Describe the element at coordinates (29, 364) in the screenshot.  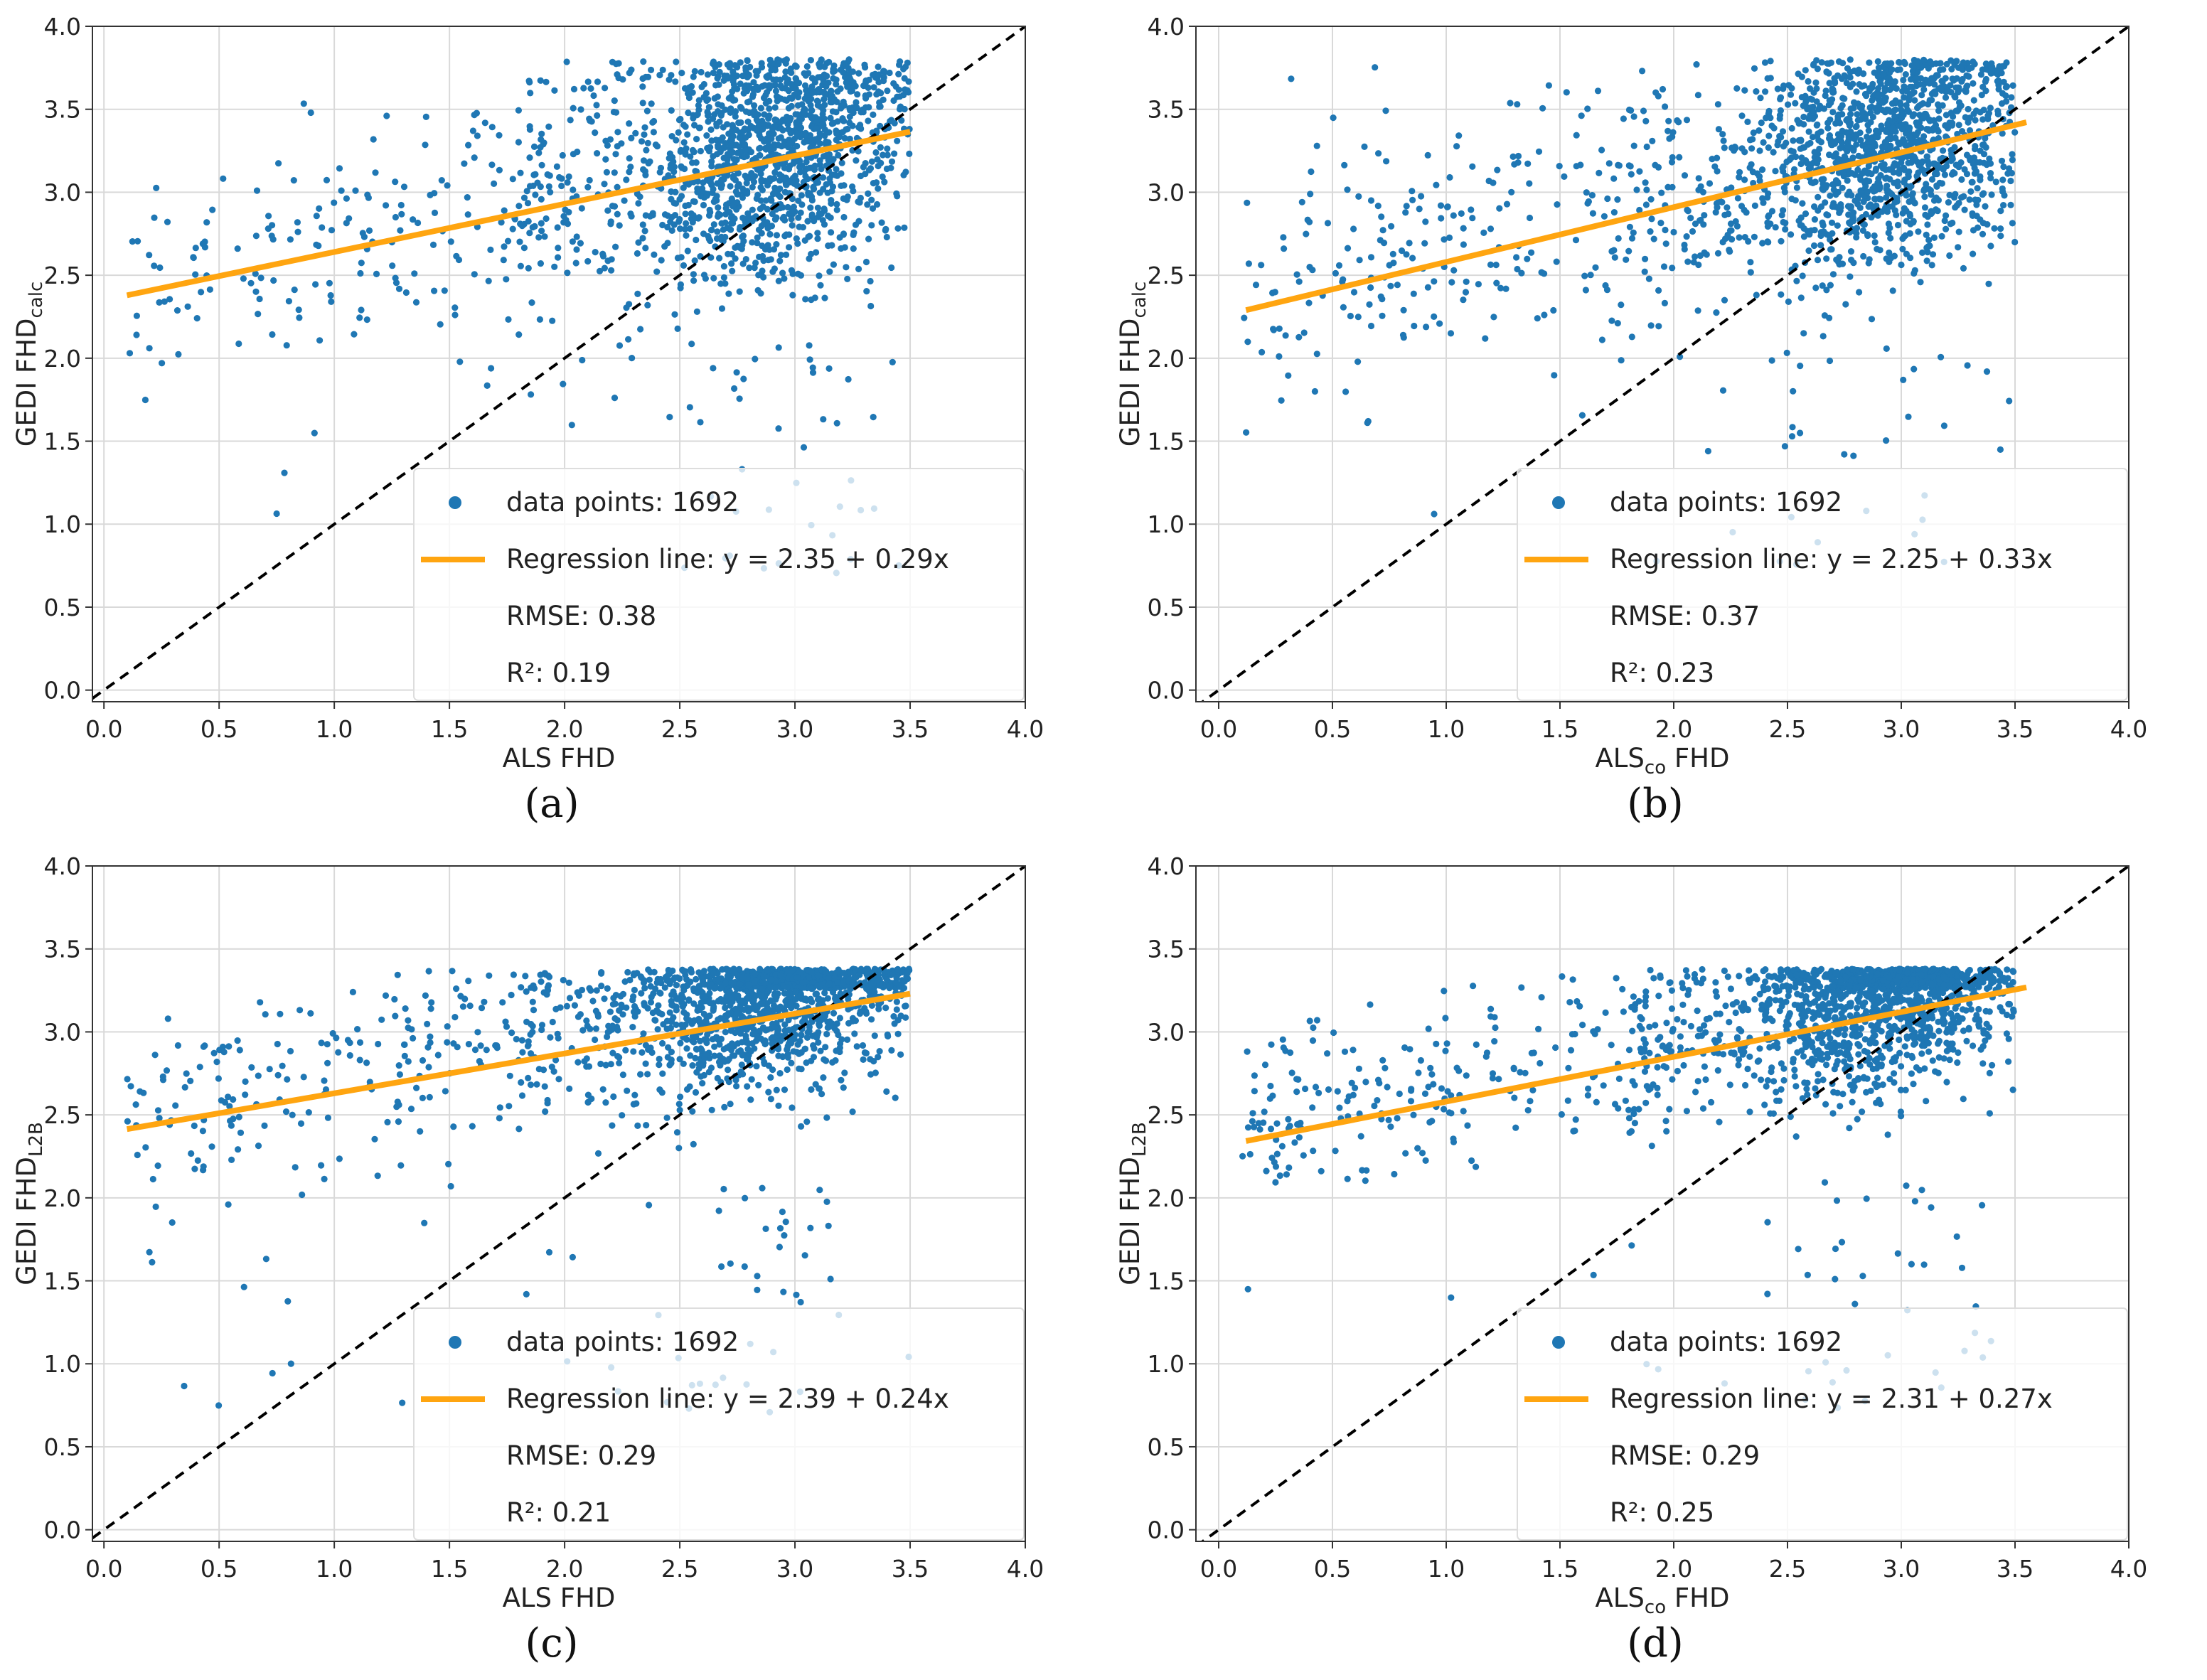
I see `y-axis-label: GEDI FHDcalc` at that location.